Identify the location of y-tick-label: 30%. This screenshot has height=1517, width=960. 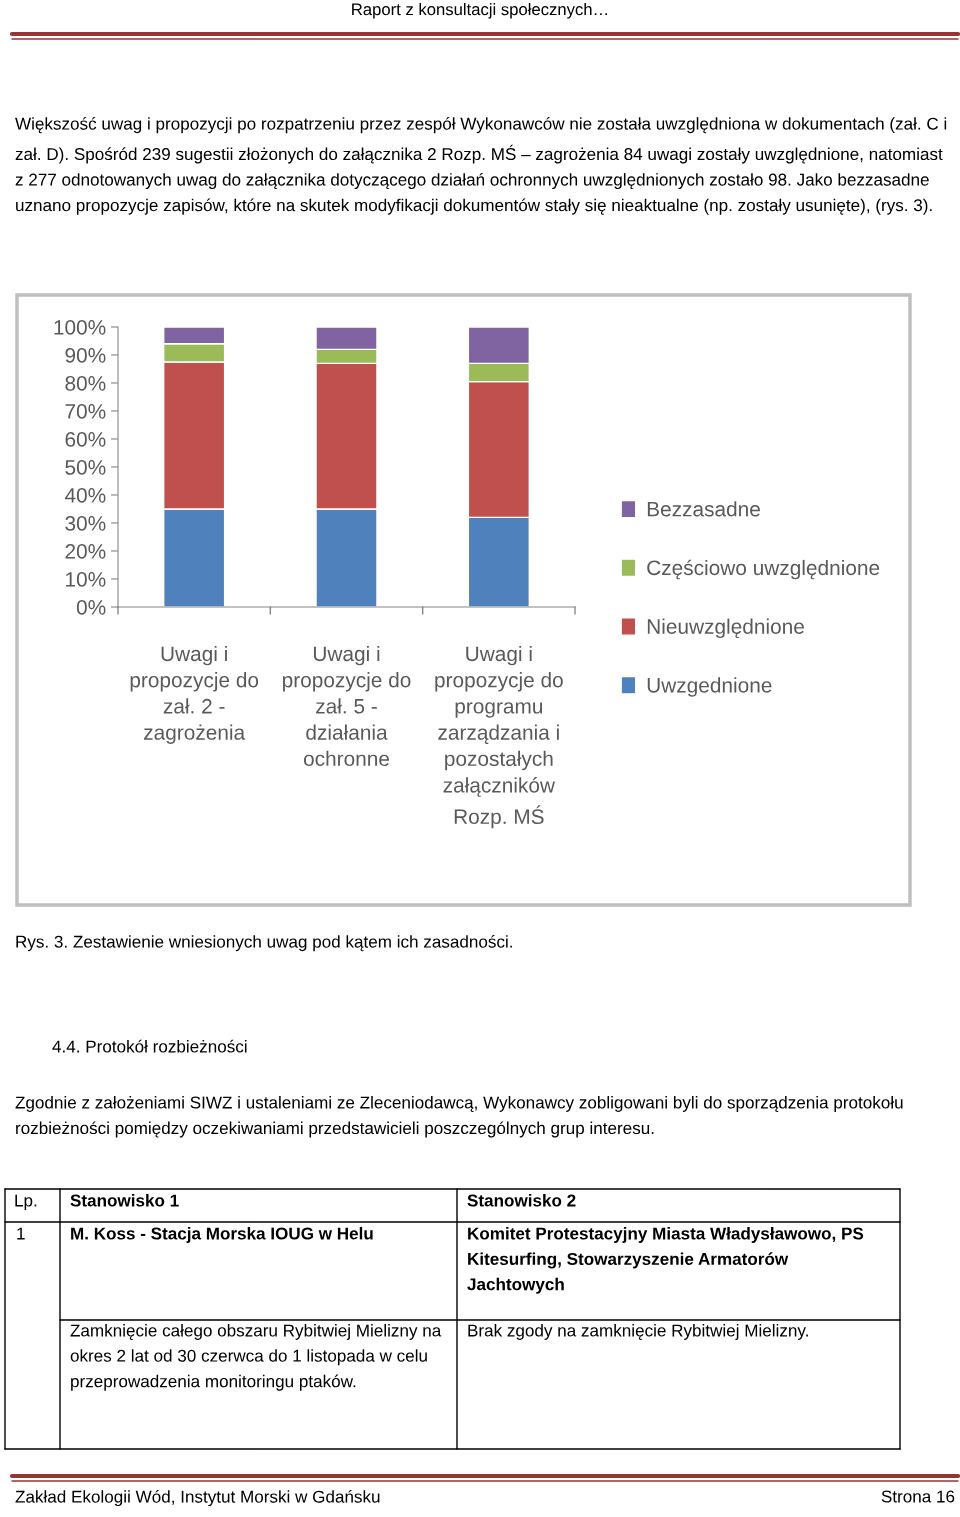
(85, 523).